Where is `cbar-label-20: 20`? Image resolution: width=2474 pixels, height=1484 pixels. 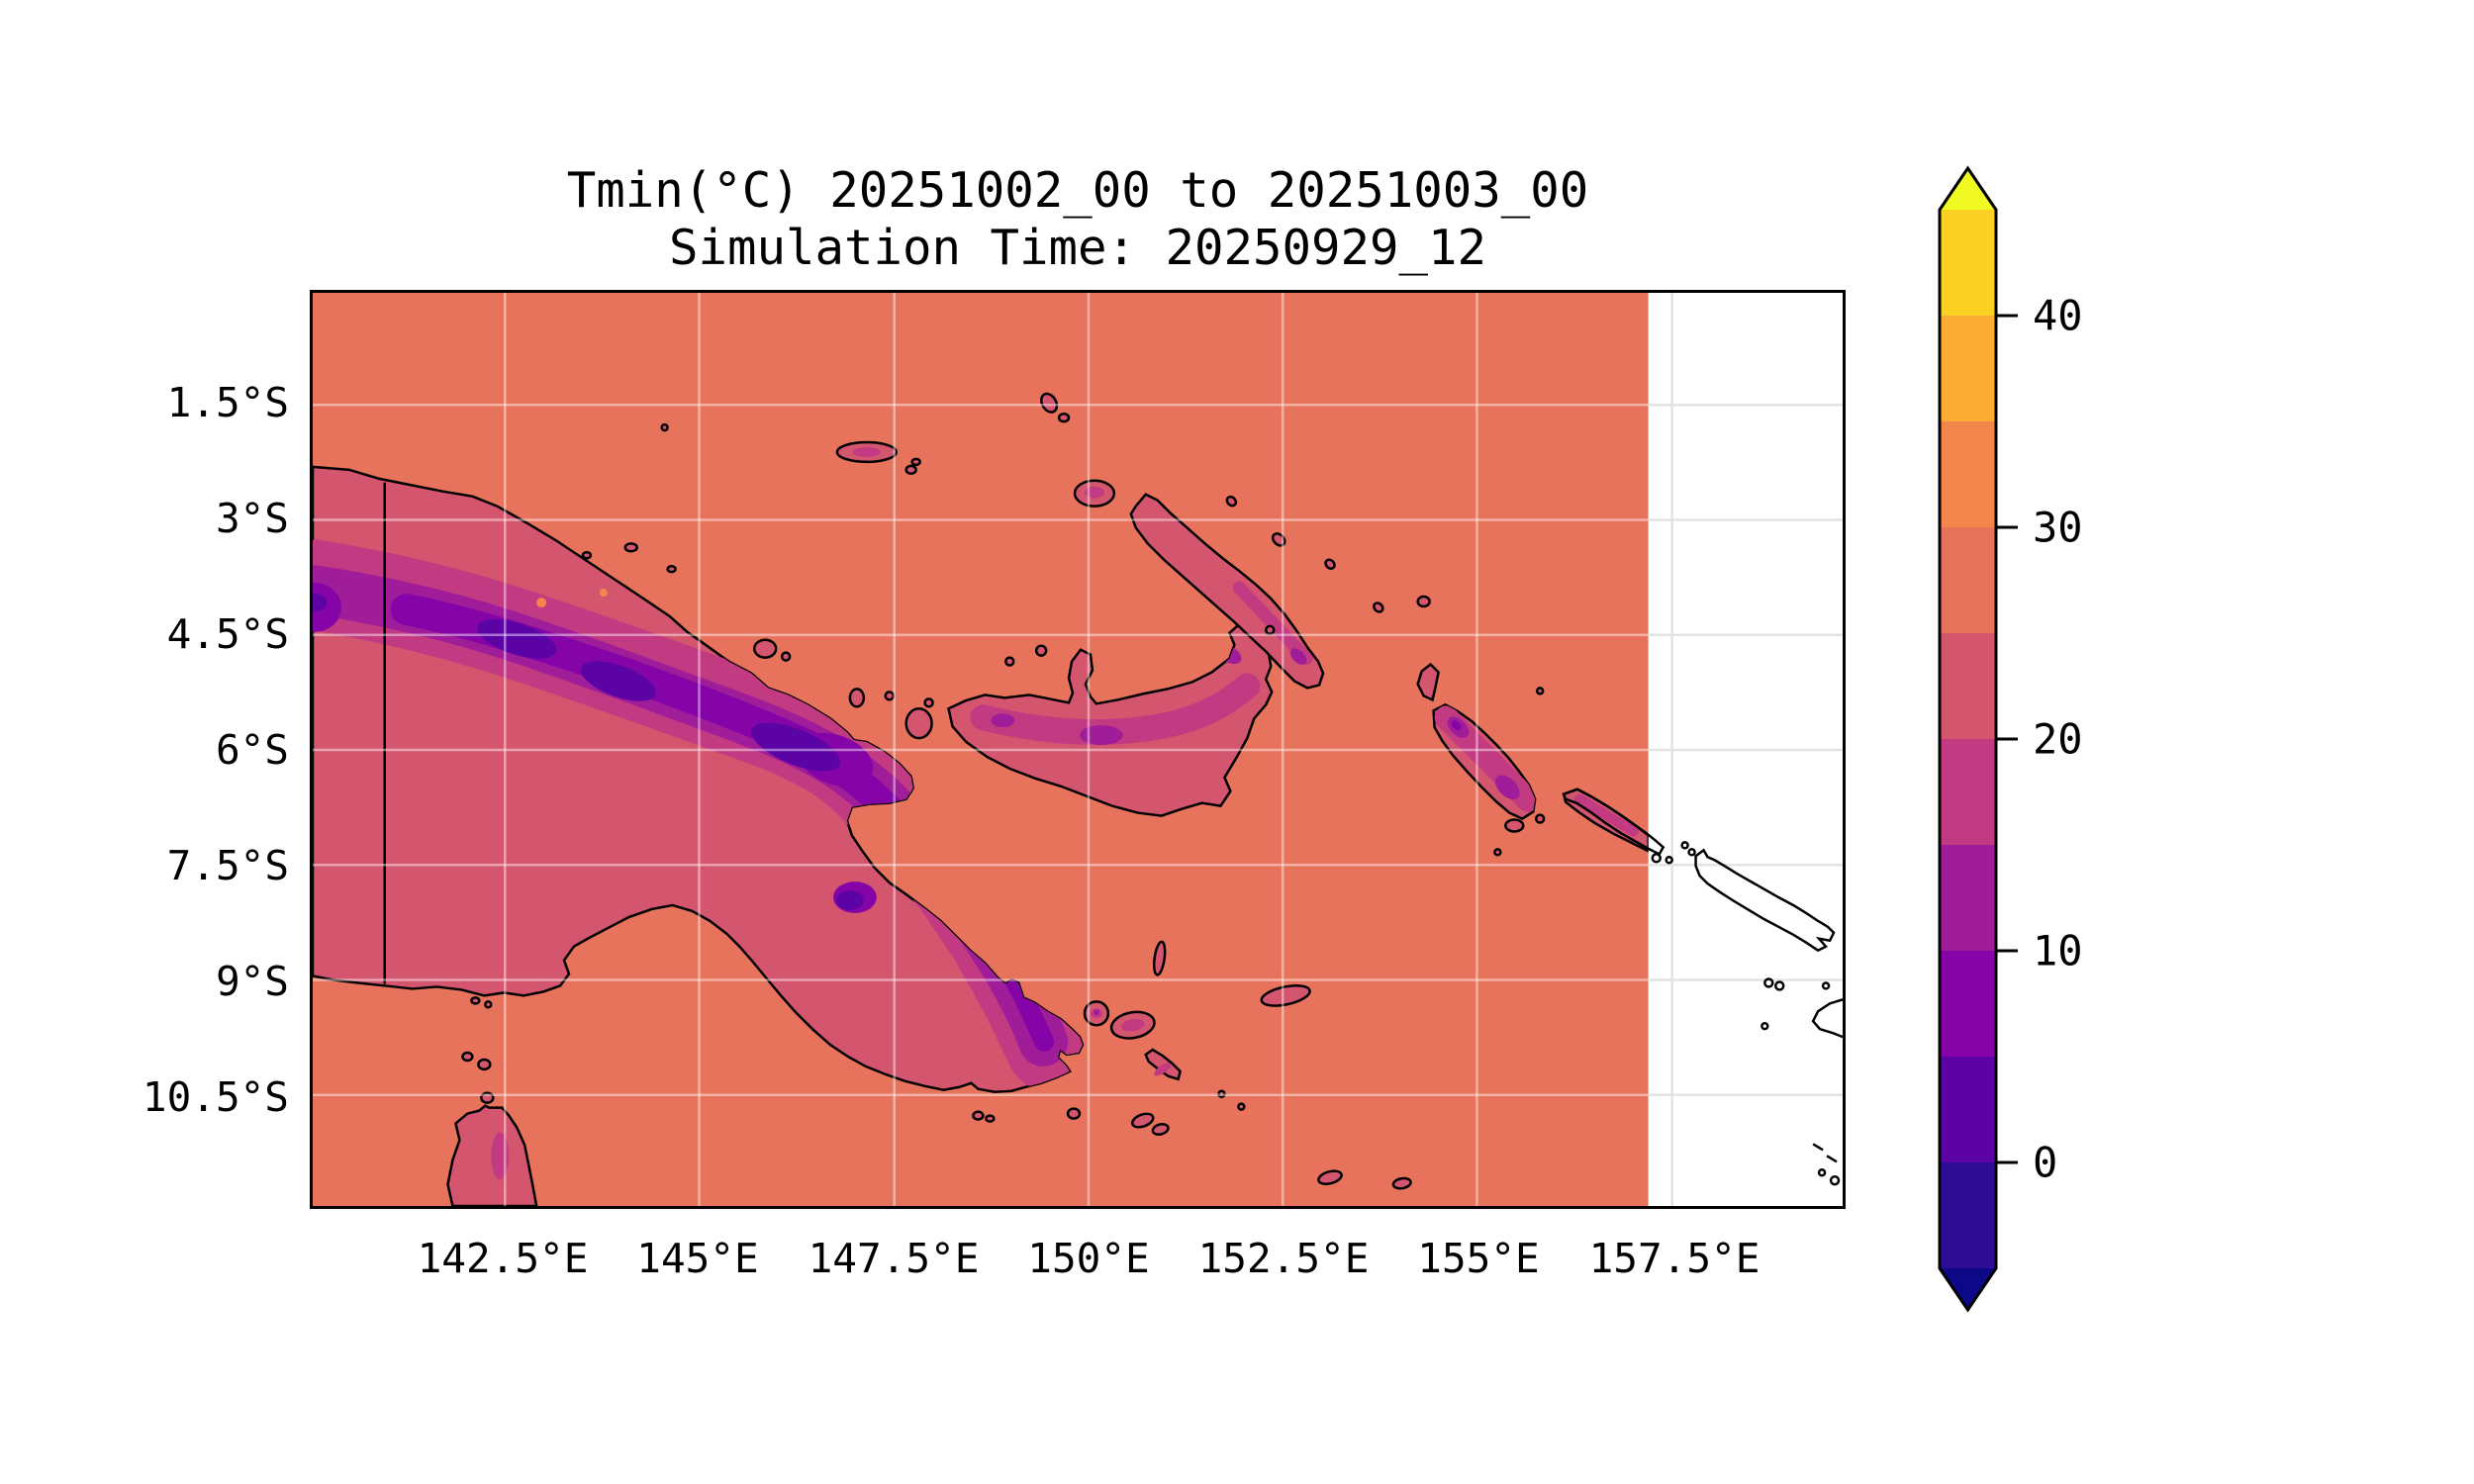 cbar-label-20: 20 is located at coordinates (2058, 739).